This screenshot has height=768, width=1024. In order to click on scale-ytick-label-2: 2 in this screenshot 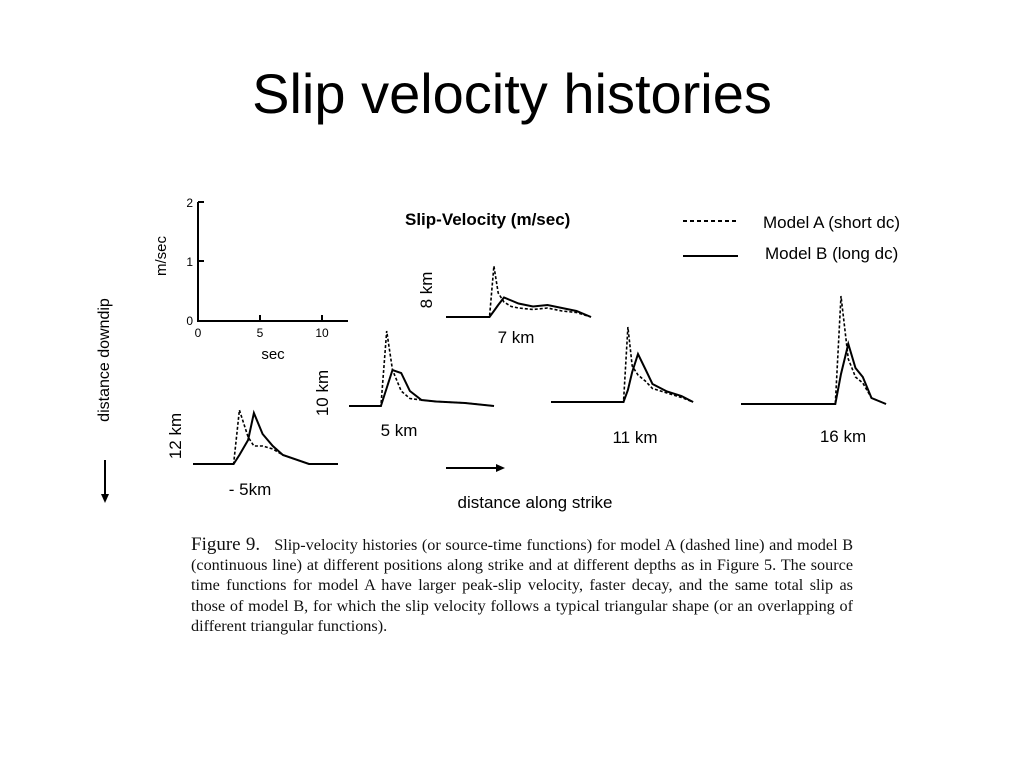, I will do `click(189, 203)`.